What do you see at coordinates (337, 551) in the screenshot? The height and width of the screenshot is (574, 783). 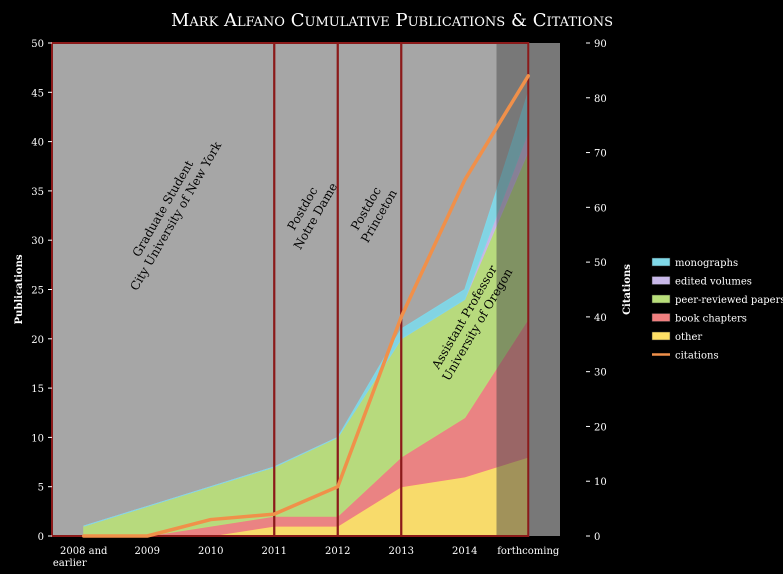 I see `x-tick-label: 2012` at bounding box center [337, 551].